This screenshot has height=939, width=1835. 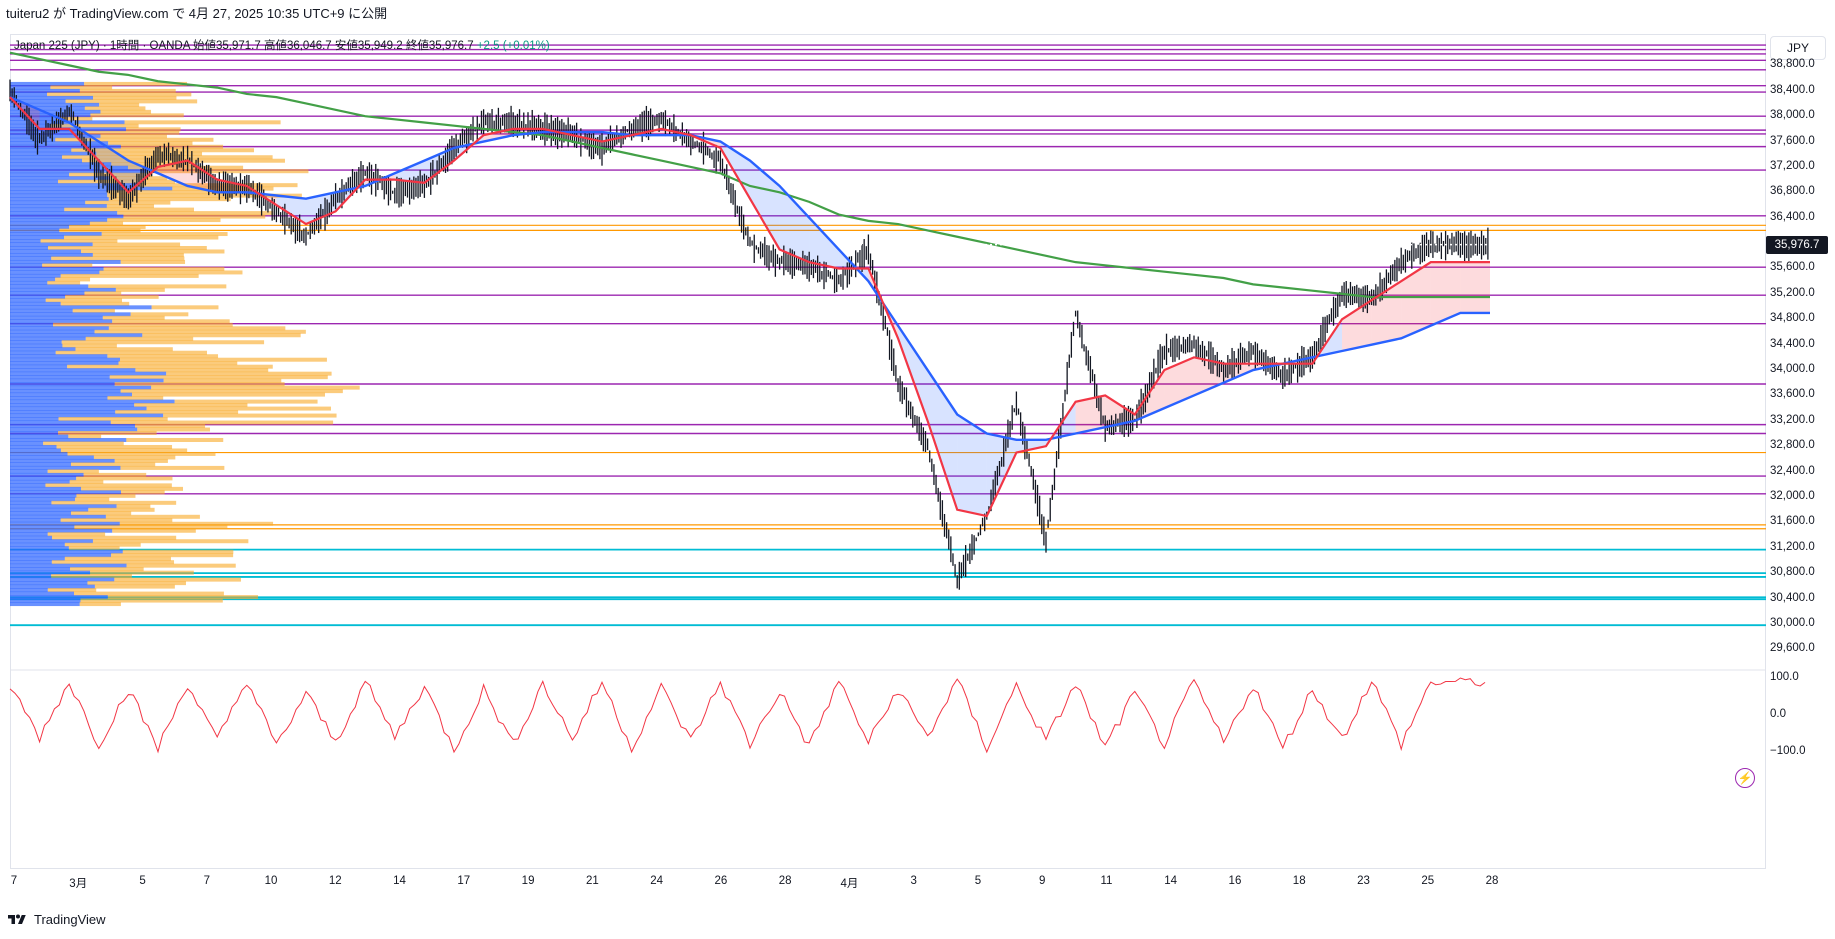 I want to click on currency-button: JPY, so click(x=1798, y=48).